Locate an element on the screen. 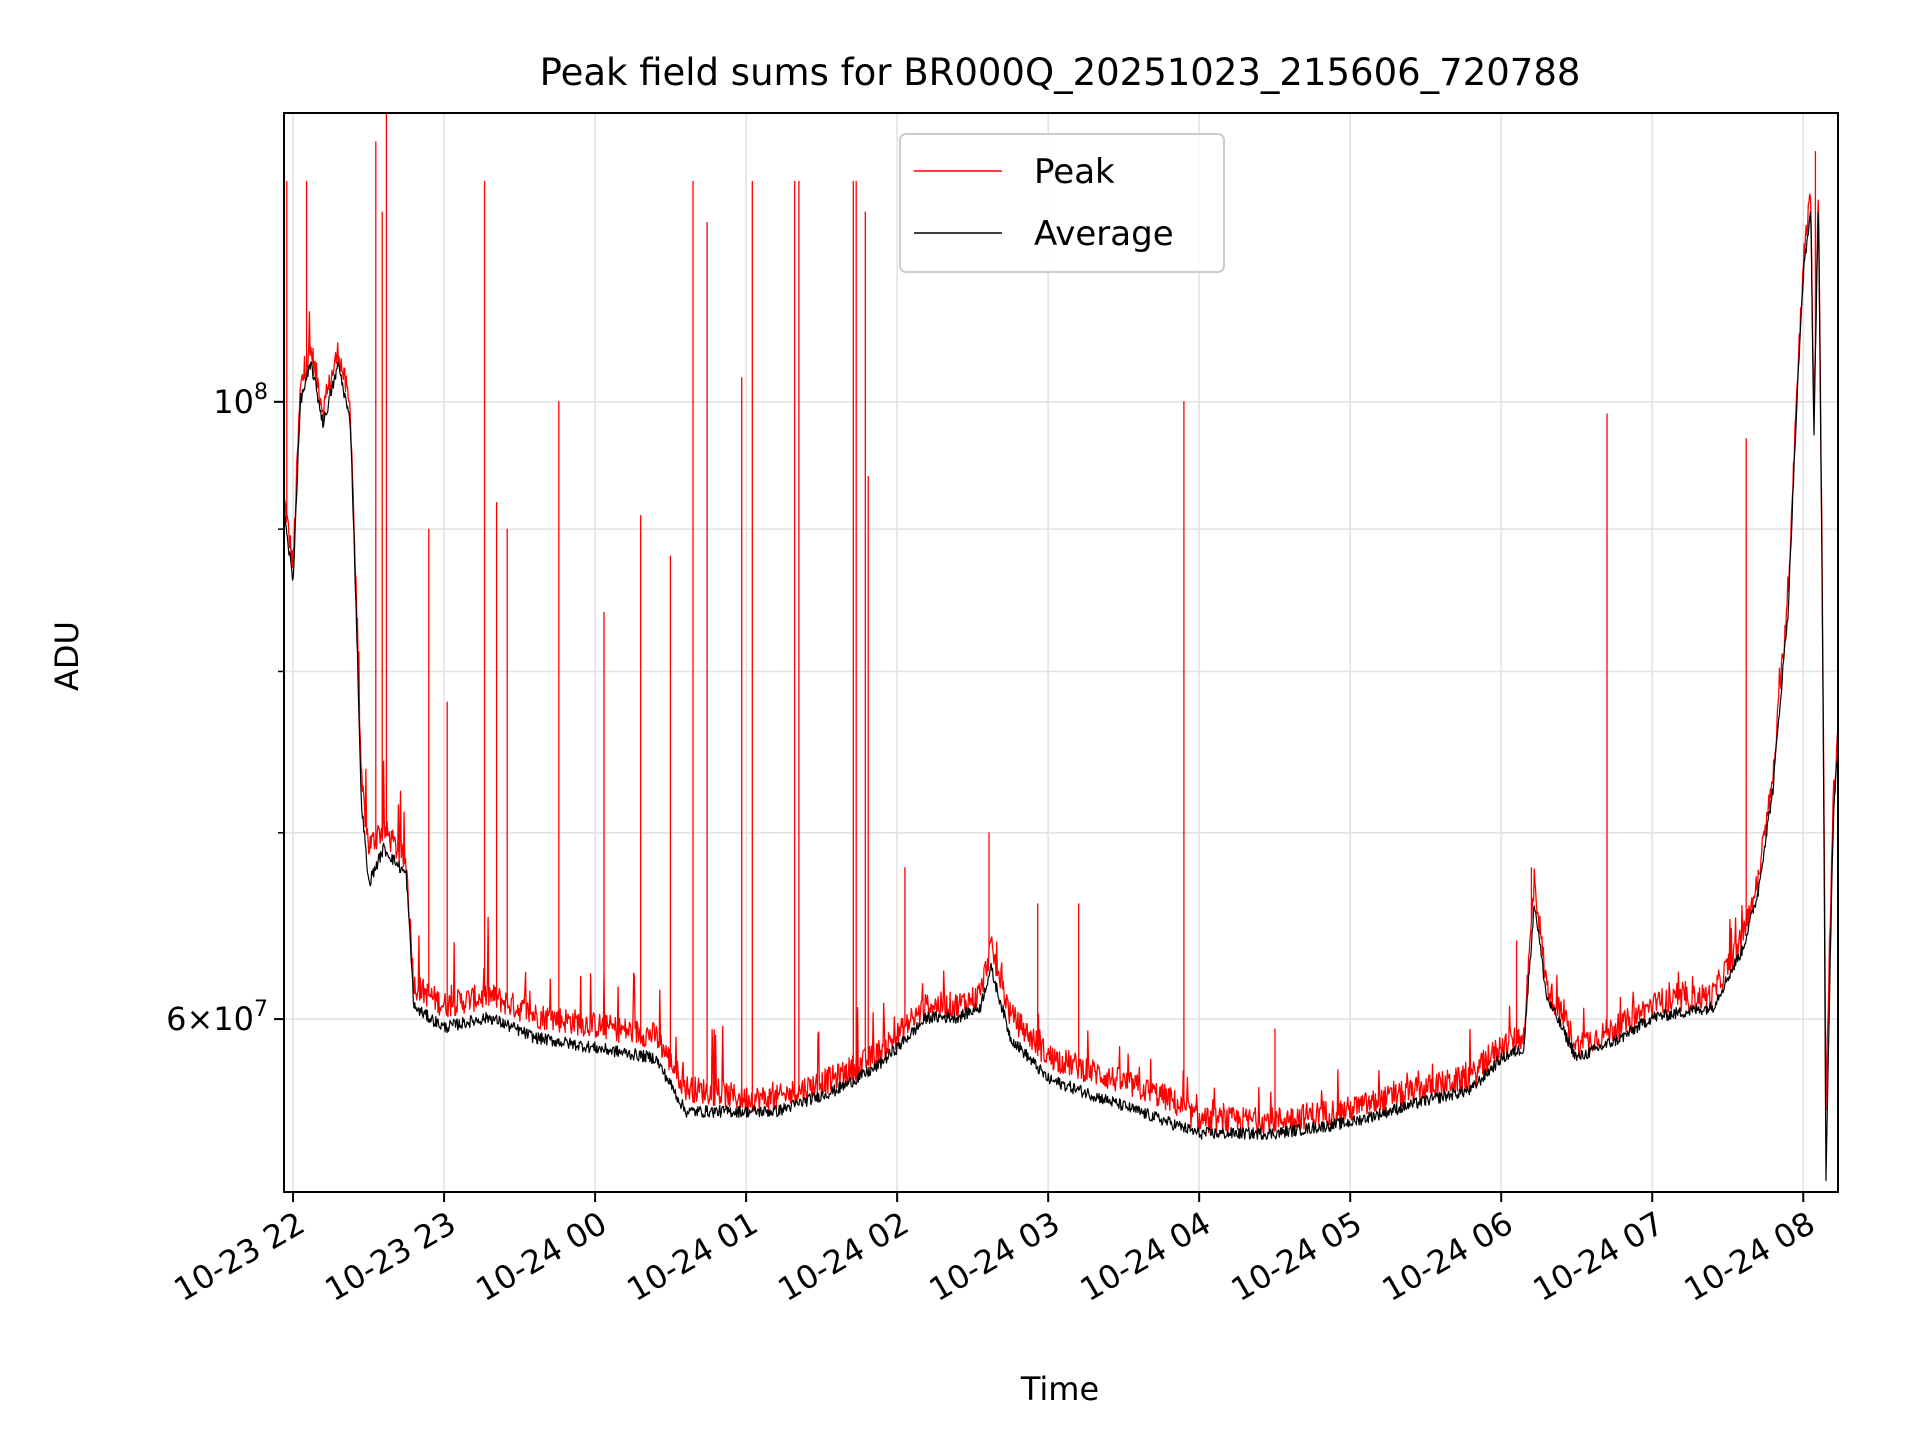 Image resolution: width=1920 pixels, height=1440 pixels. y-axis-label: ADU is located at coordinates (67, 656).